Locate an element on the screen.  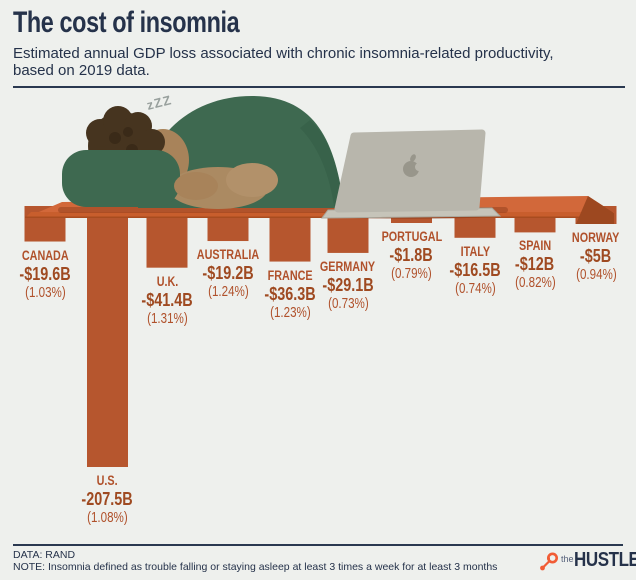
country-value-australia: -$19.2B is located at coordinates (228, 273).